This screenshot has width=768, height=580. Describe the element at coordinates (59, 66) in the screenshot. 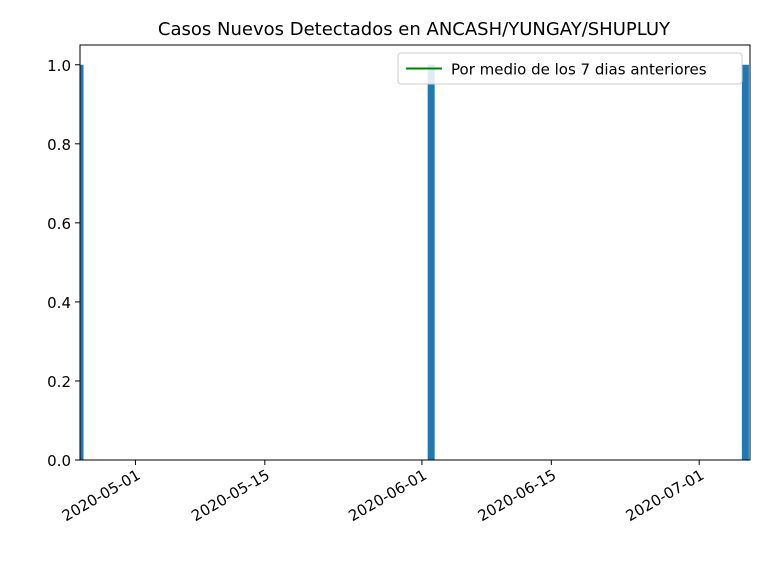

I see `y-tick-label: 1.0` at that location.